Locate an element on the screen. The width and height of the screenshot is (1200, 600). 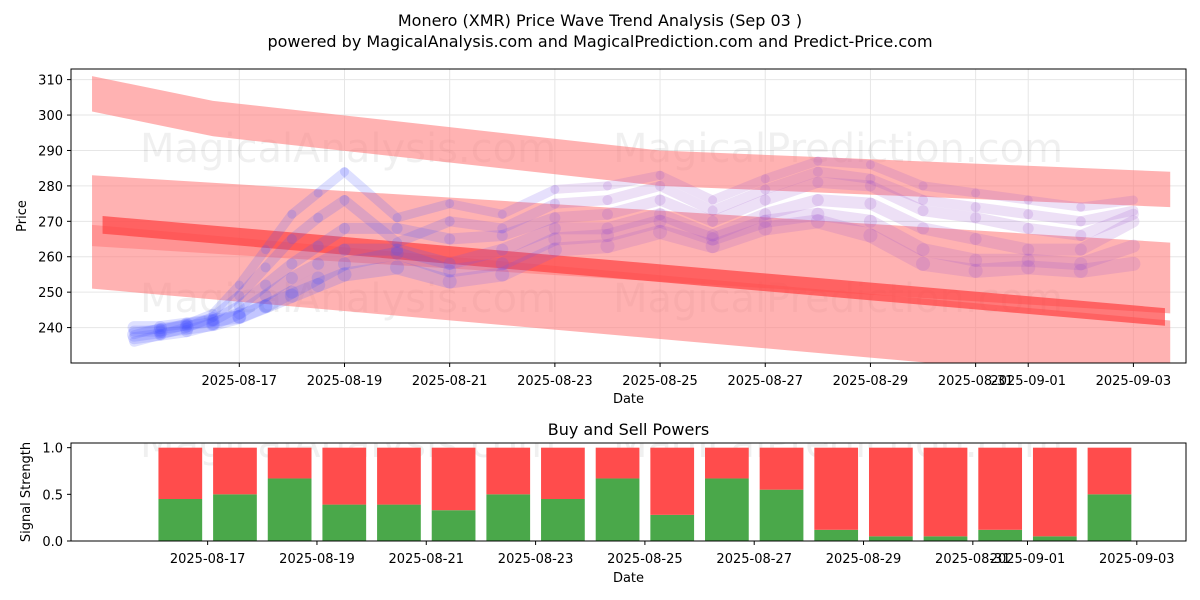
x-axis-label: Date is located at coordinates (628, 578).